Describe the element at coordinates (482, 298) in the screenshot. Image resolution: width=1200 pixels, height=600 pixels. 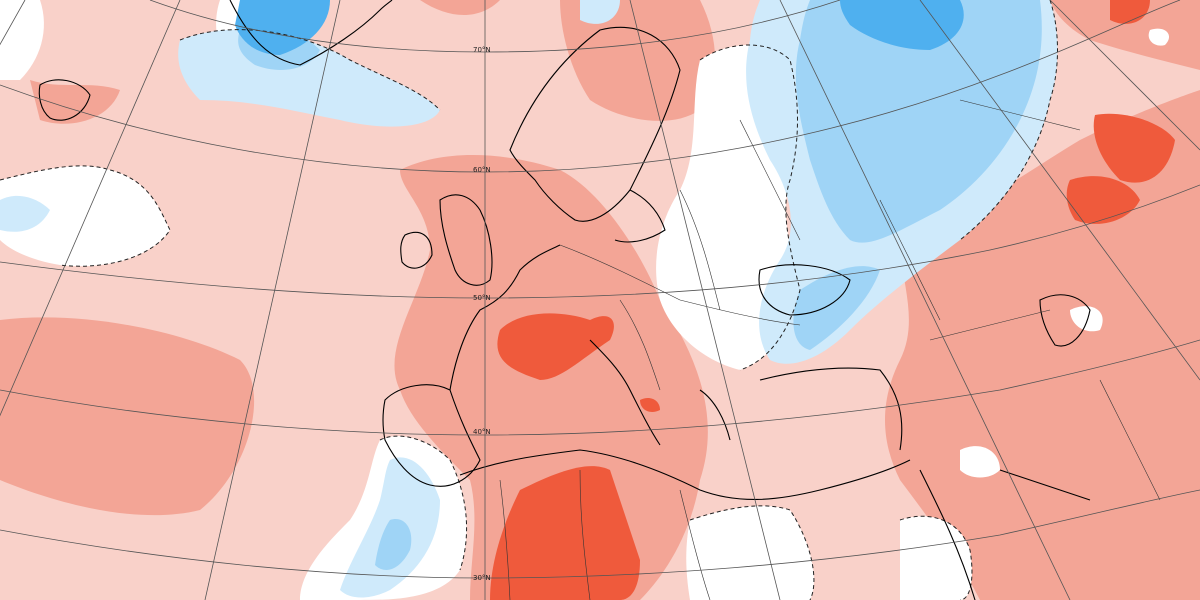
I see `lat-label-50: 50°N` at that location.